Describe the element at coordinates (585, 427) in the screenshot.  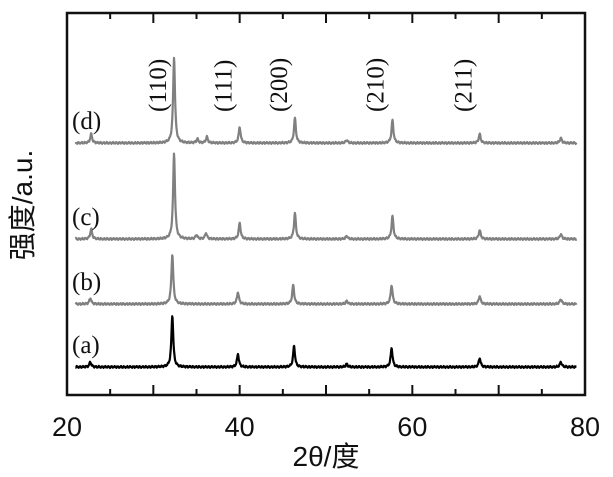
I see `x-tick-label: 80` at that location.